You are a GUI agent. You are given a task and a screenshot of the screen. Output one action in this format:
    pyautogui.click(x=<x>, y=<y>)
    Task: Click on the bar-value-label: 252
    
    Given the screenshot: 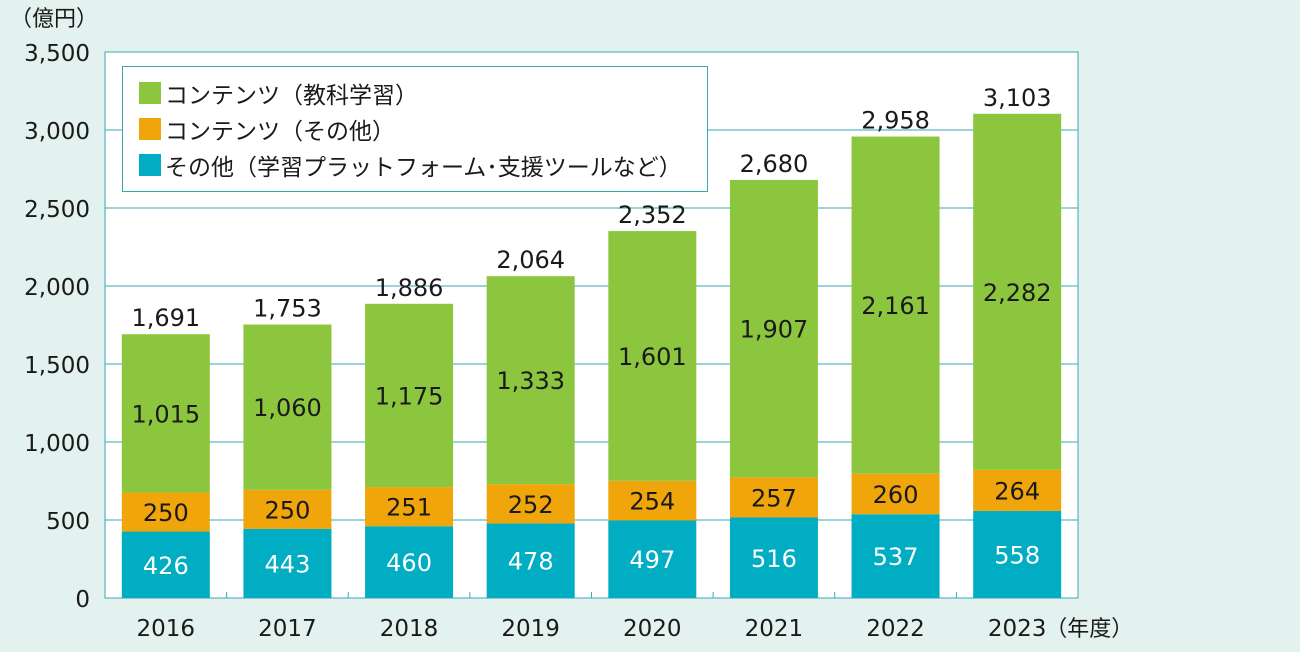 What is the action you would take?
    pyautogui.click(x=531, y=505)
    